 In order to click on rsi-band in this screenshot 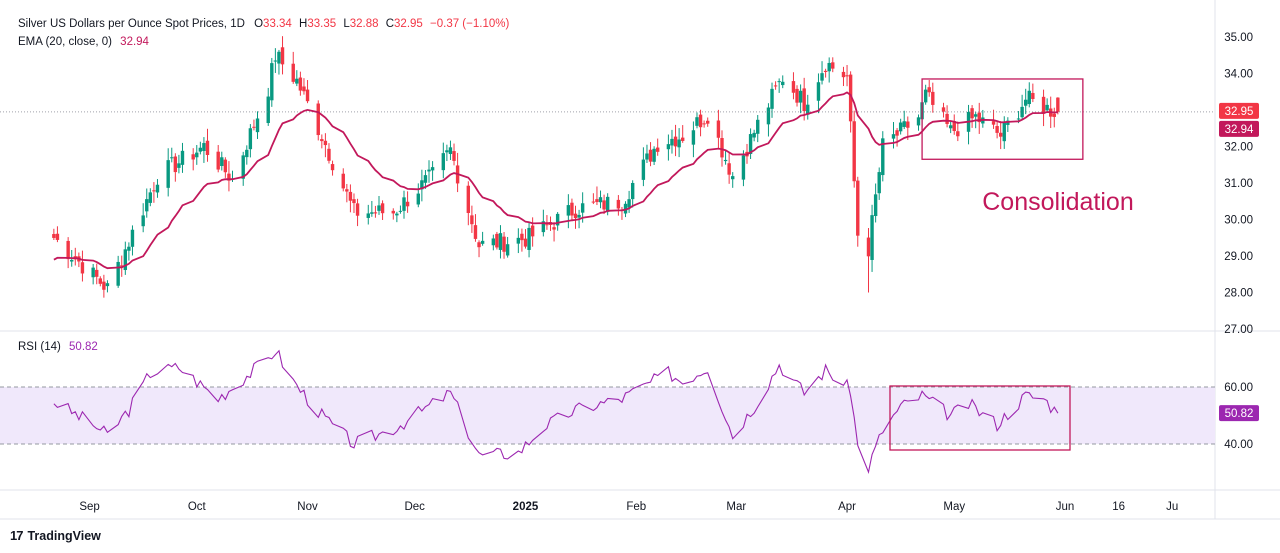, I will do `click(607, 415)`.